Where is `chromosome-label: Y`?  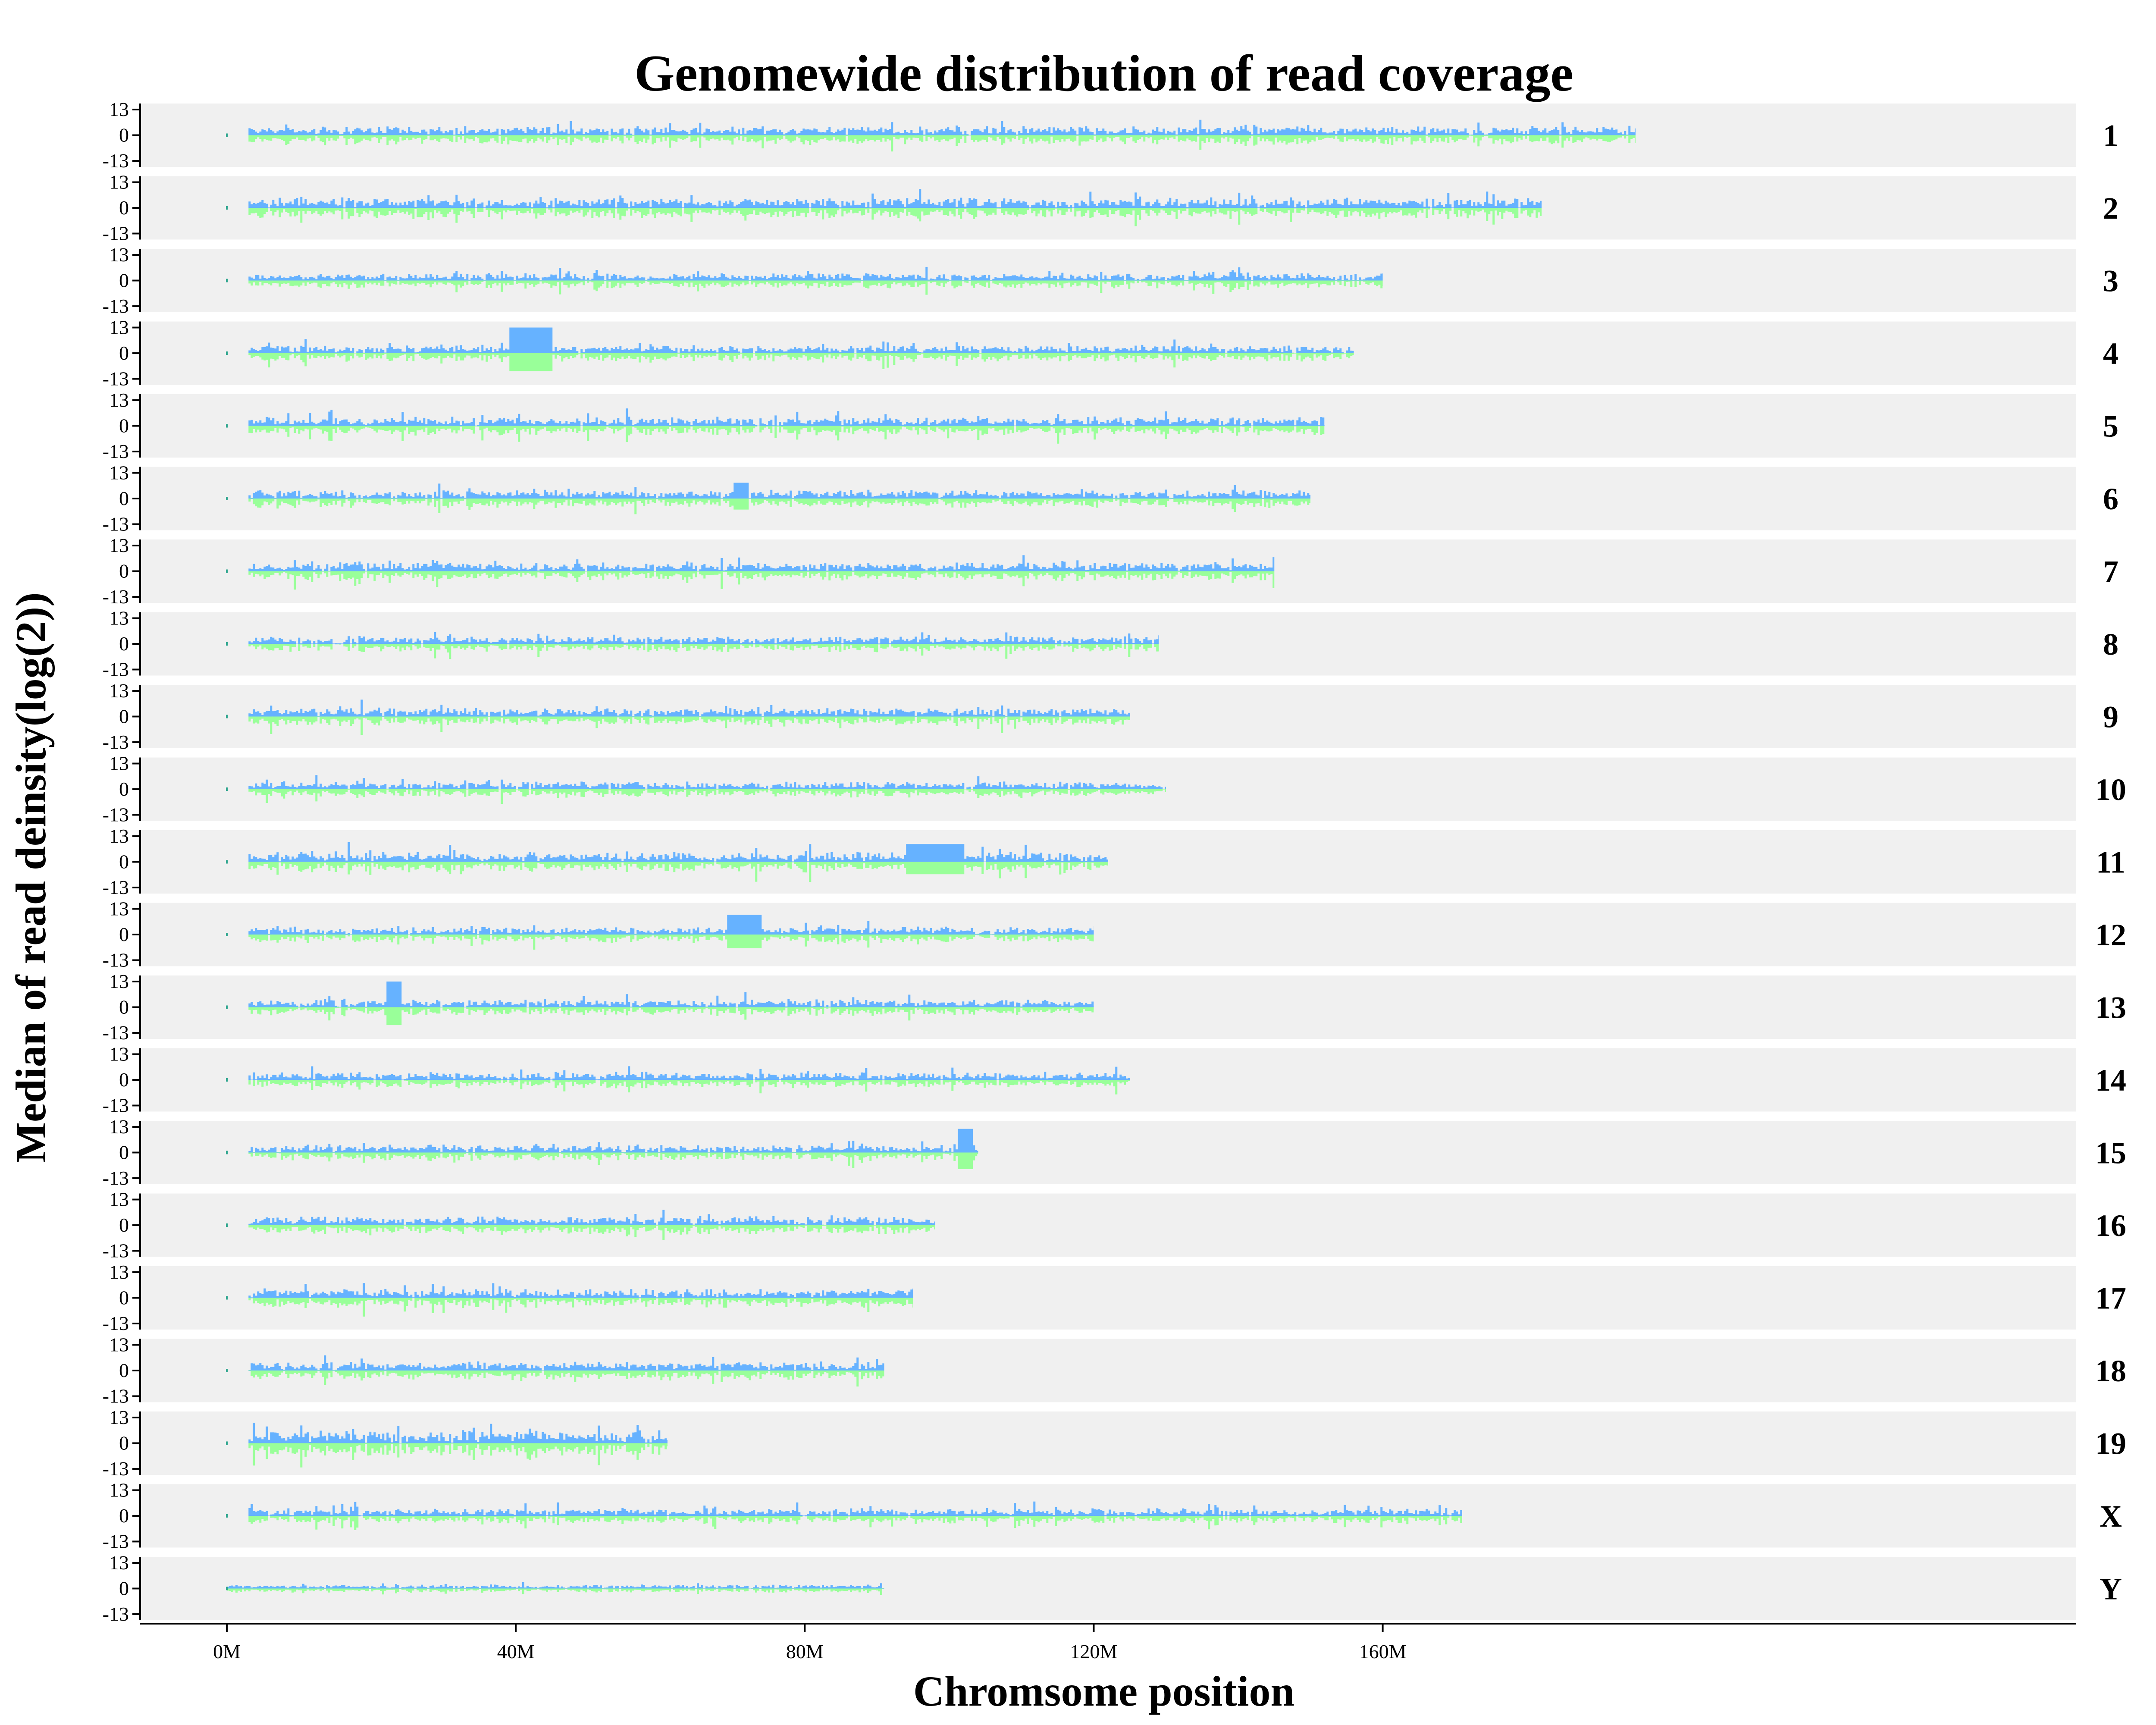
chromosome-label: Y is located at coordinates (2111, 1589).